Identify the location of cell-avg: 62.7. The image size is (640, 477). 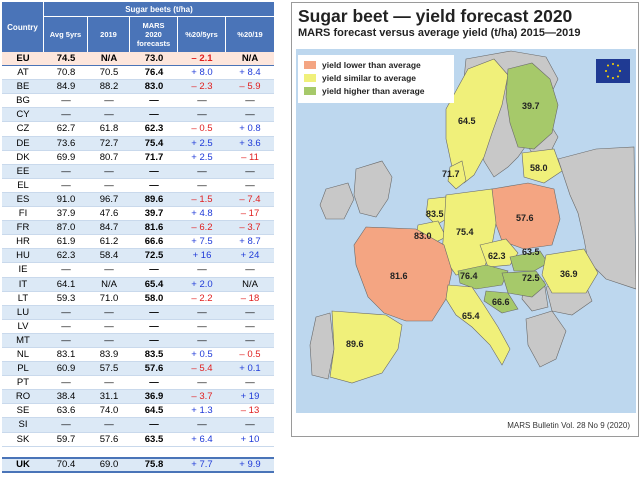
(66, 129).